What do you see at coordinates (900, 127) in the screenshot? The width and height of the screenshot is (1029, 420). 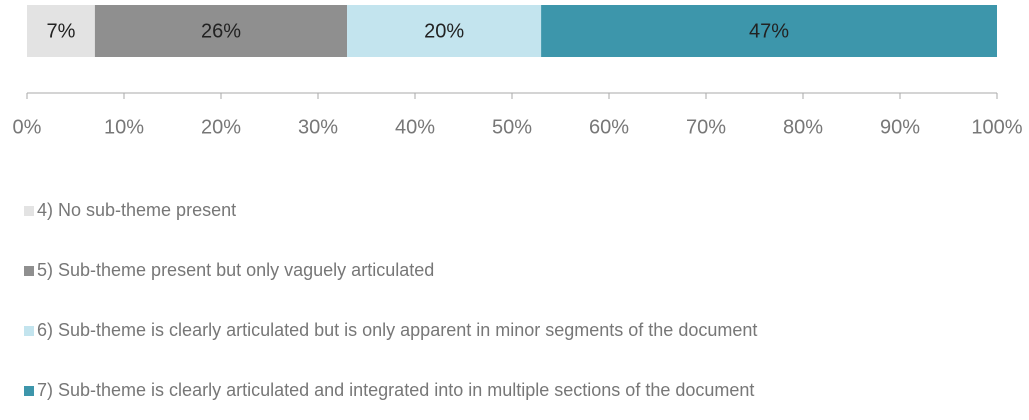 I see `x-tick-label: 90%` at bounding box center [900, 127].